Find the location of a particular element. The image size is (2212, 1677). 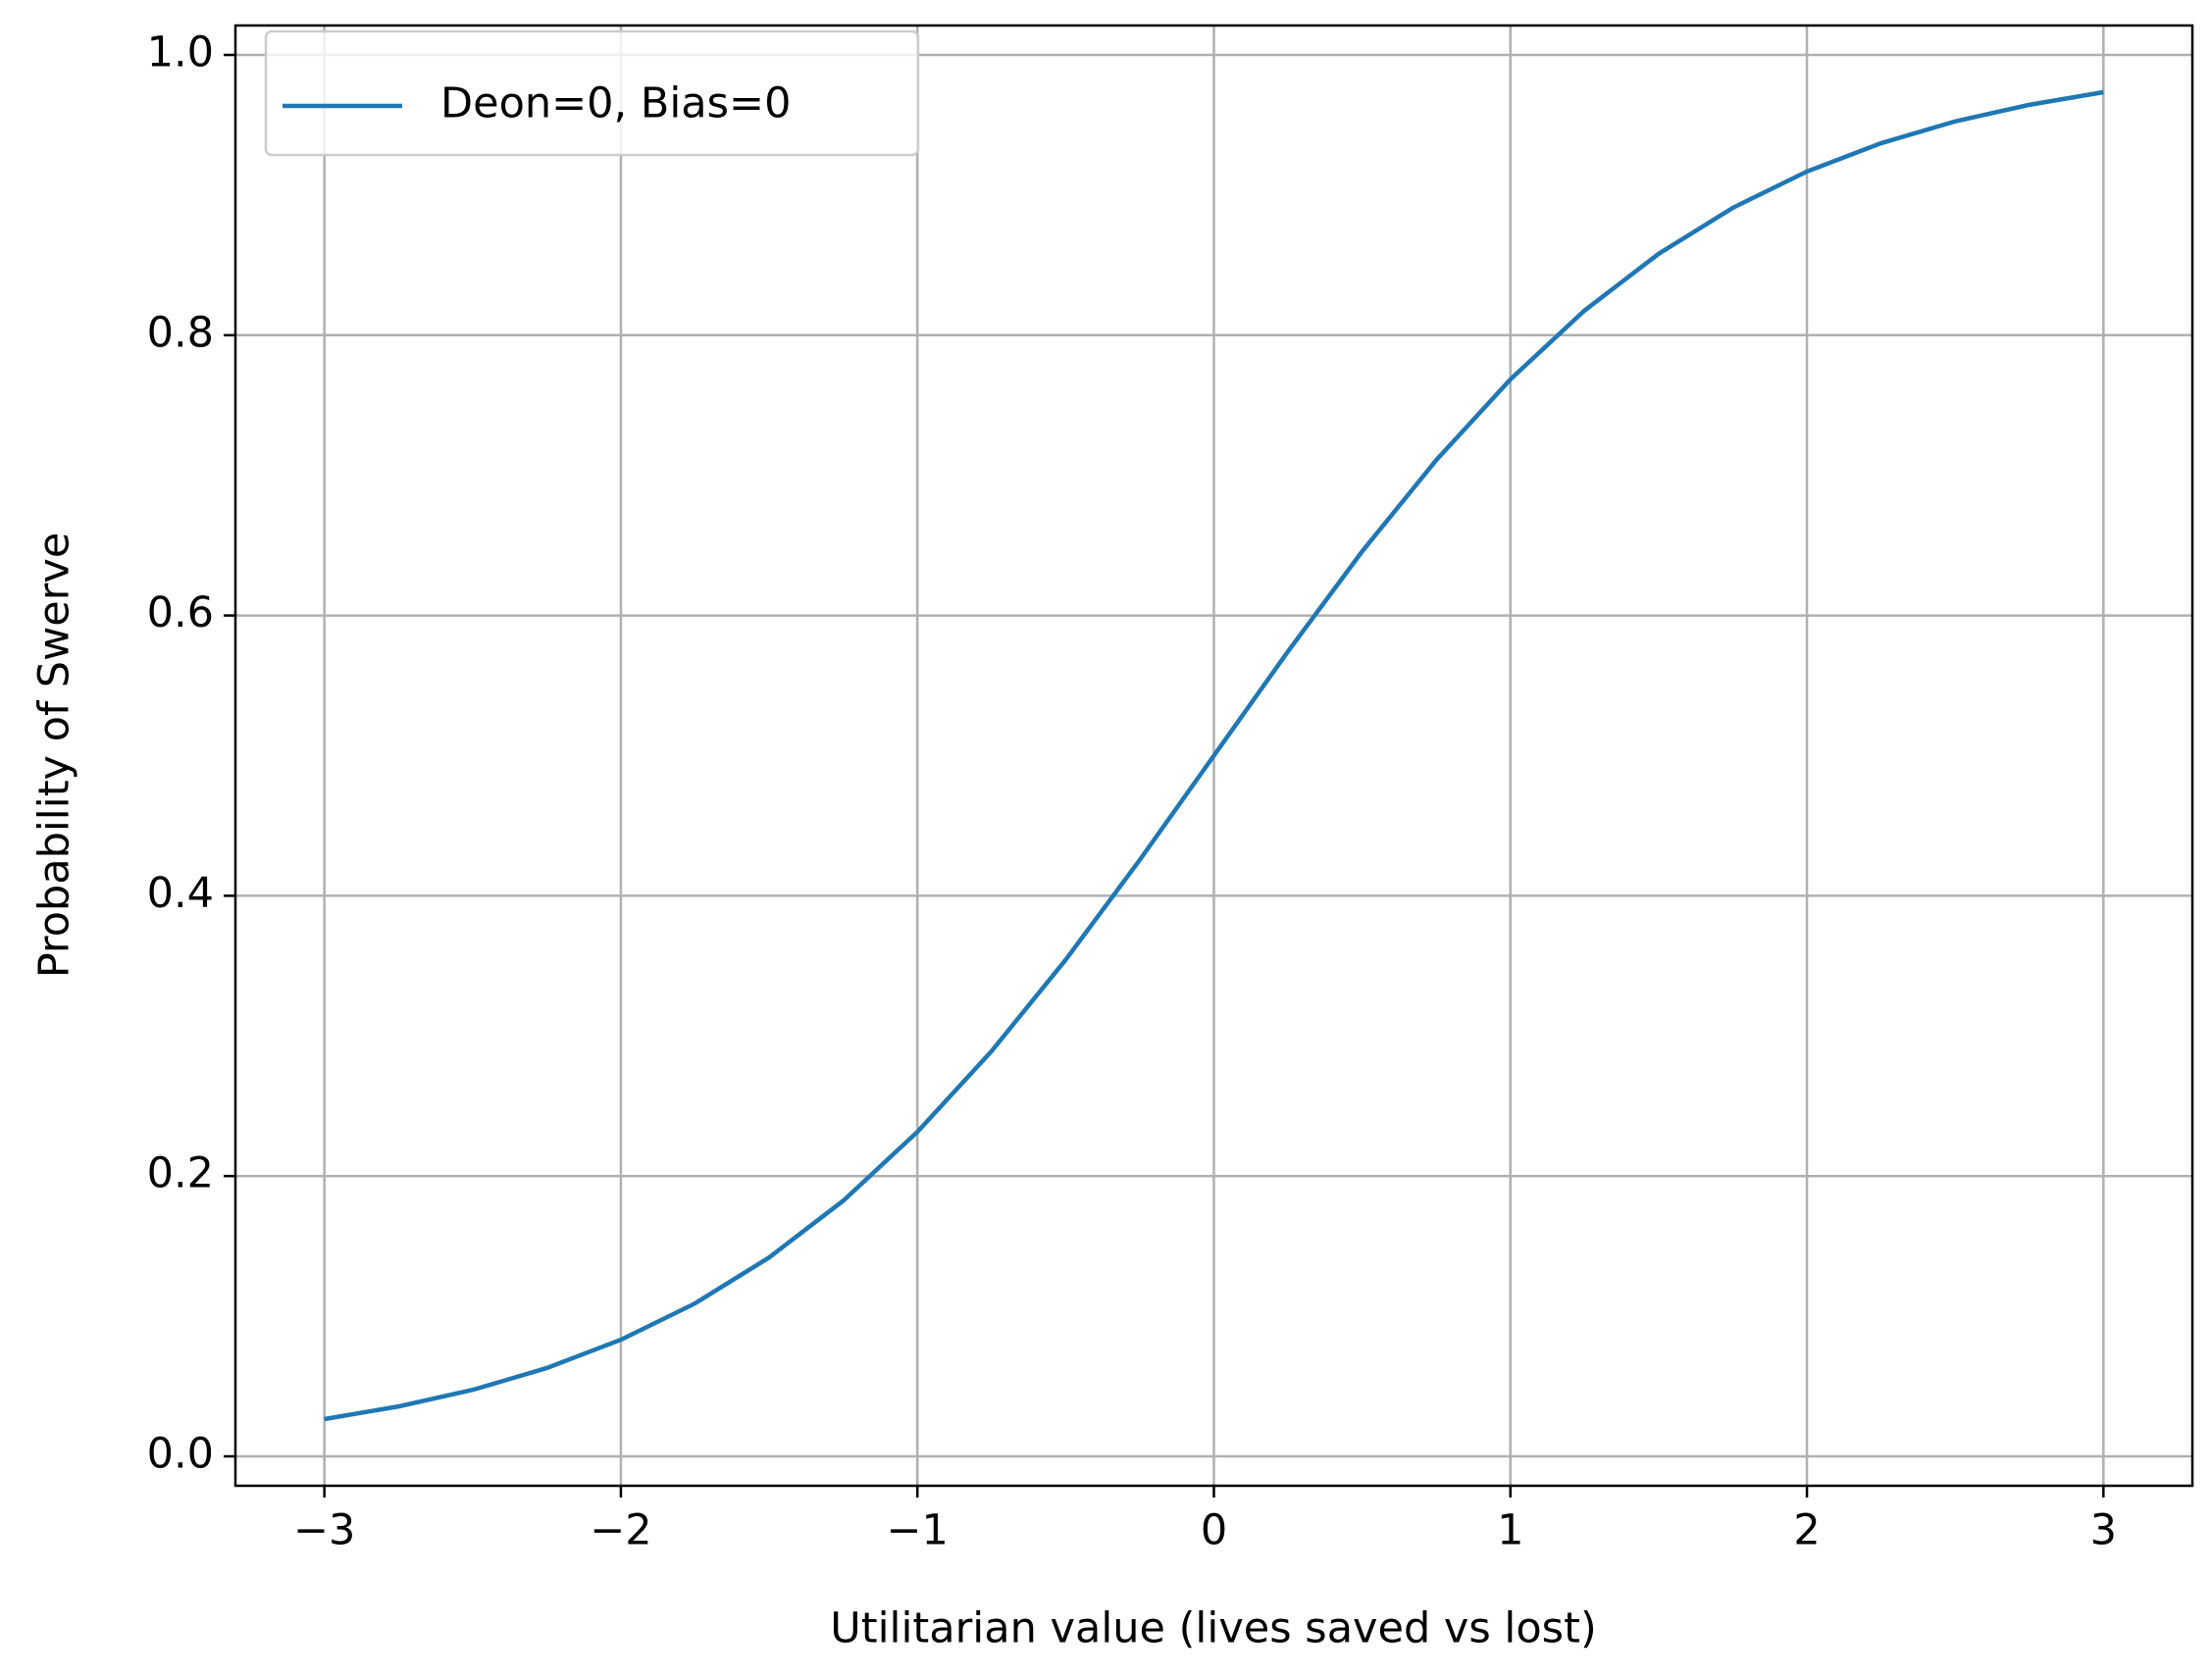

y-tick-label: 0.8 is located at coordinates (180, 333).